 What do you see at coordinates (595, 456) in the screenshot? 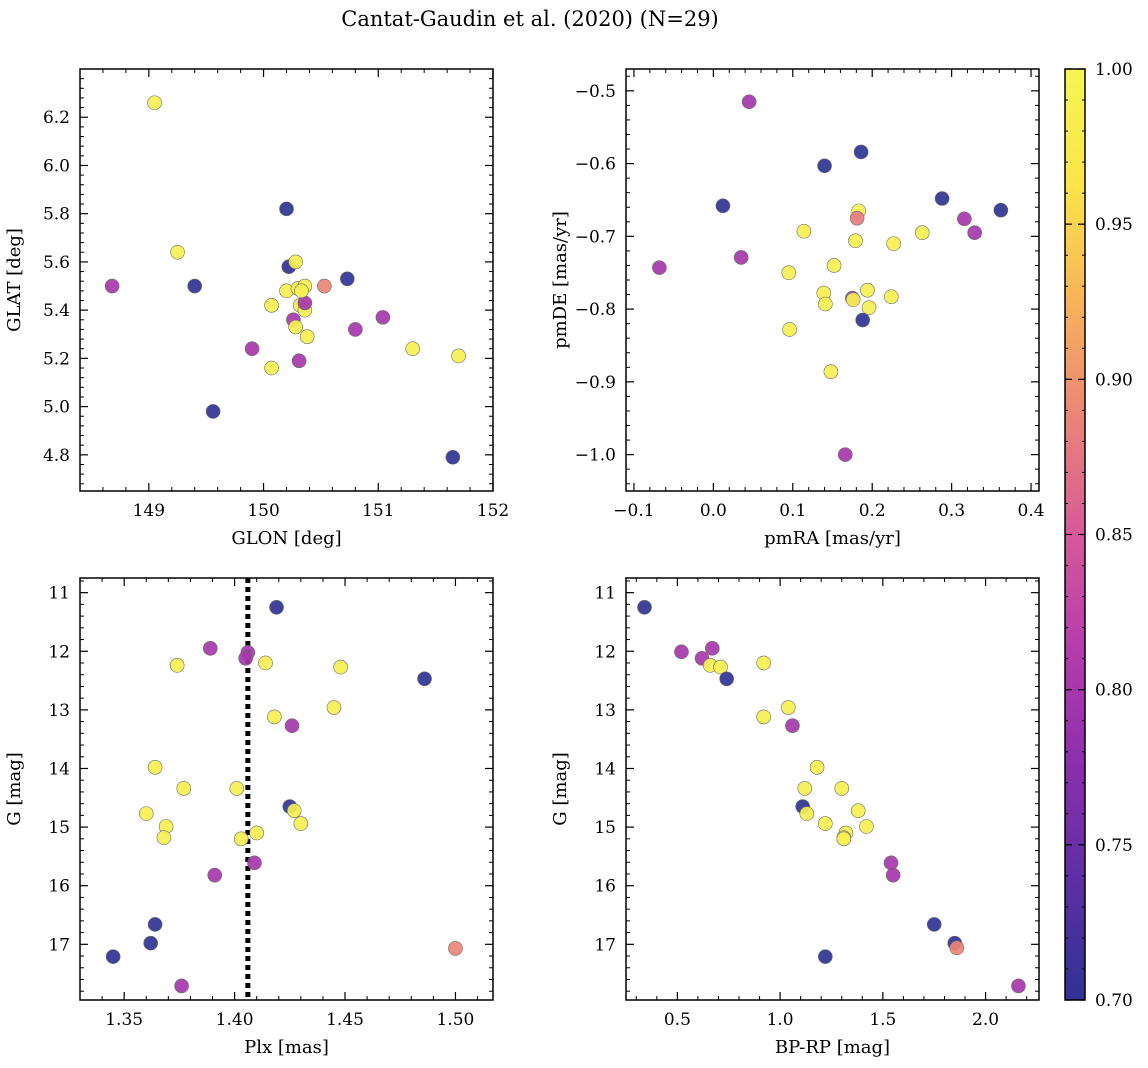
I see `y-tick-label: −1.0` at bounding box center [595, 456].